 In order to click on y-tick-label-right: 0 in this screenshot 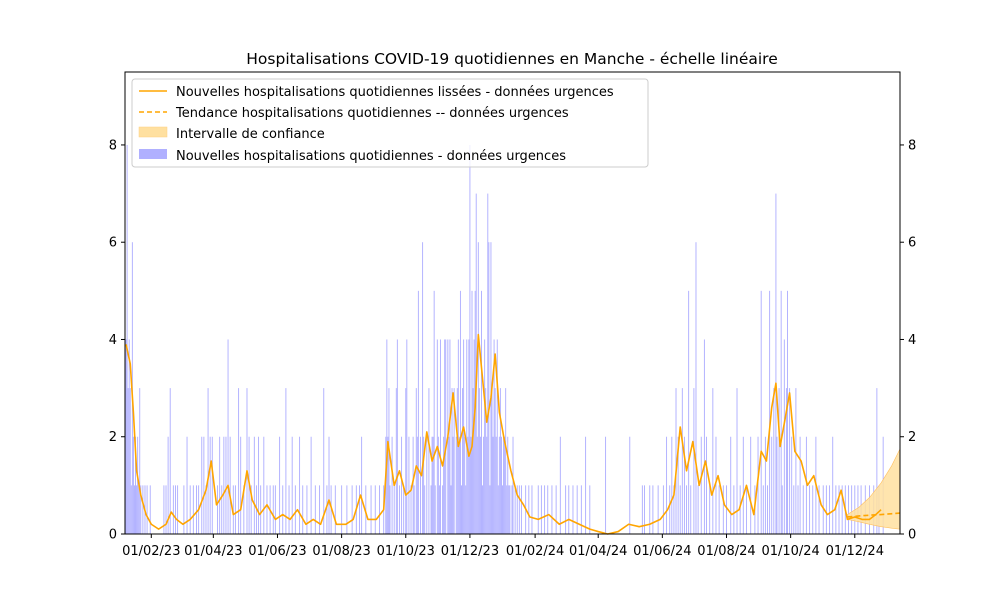, I will do `click(912, 535)`.